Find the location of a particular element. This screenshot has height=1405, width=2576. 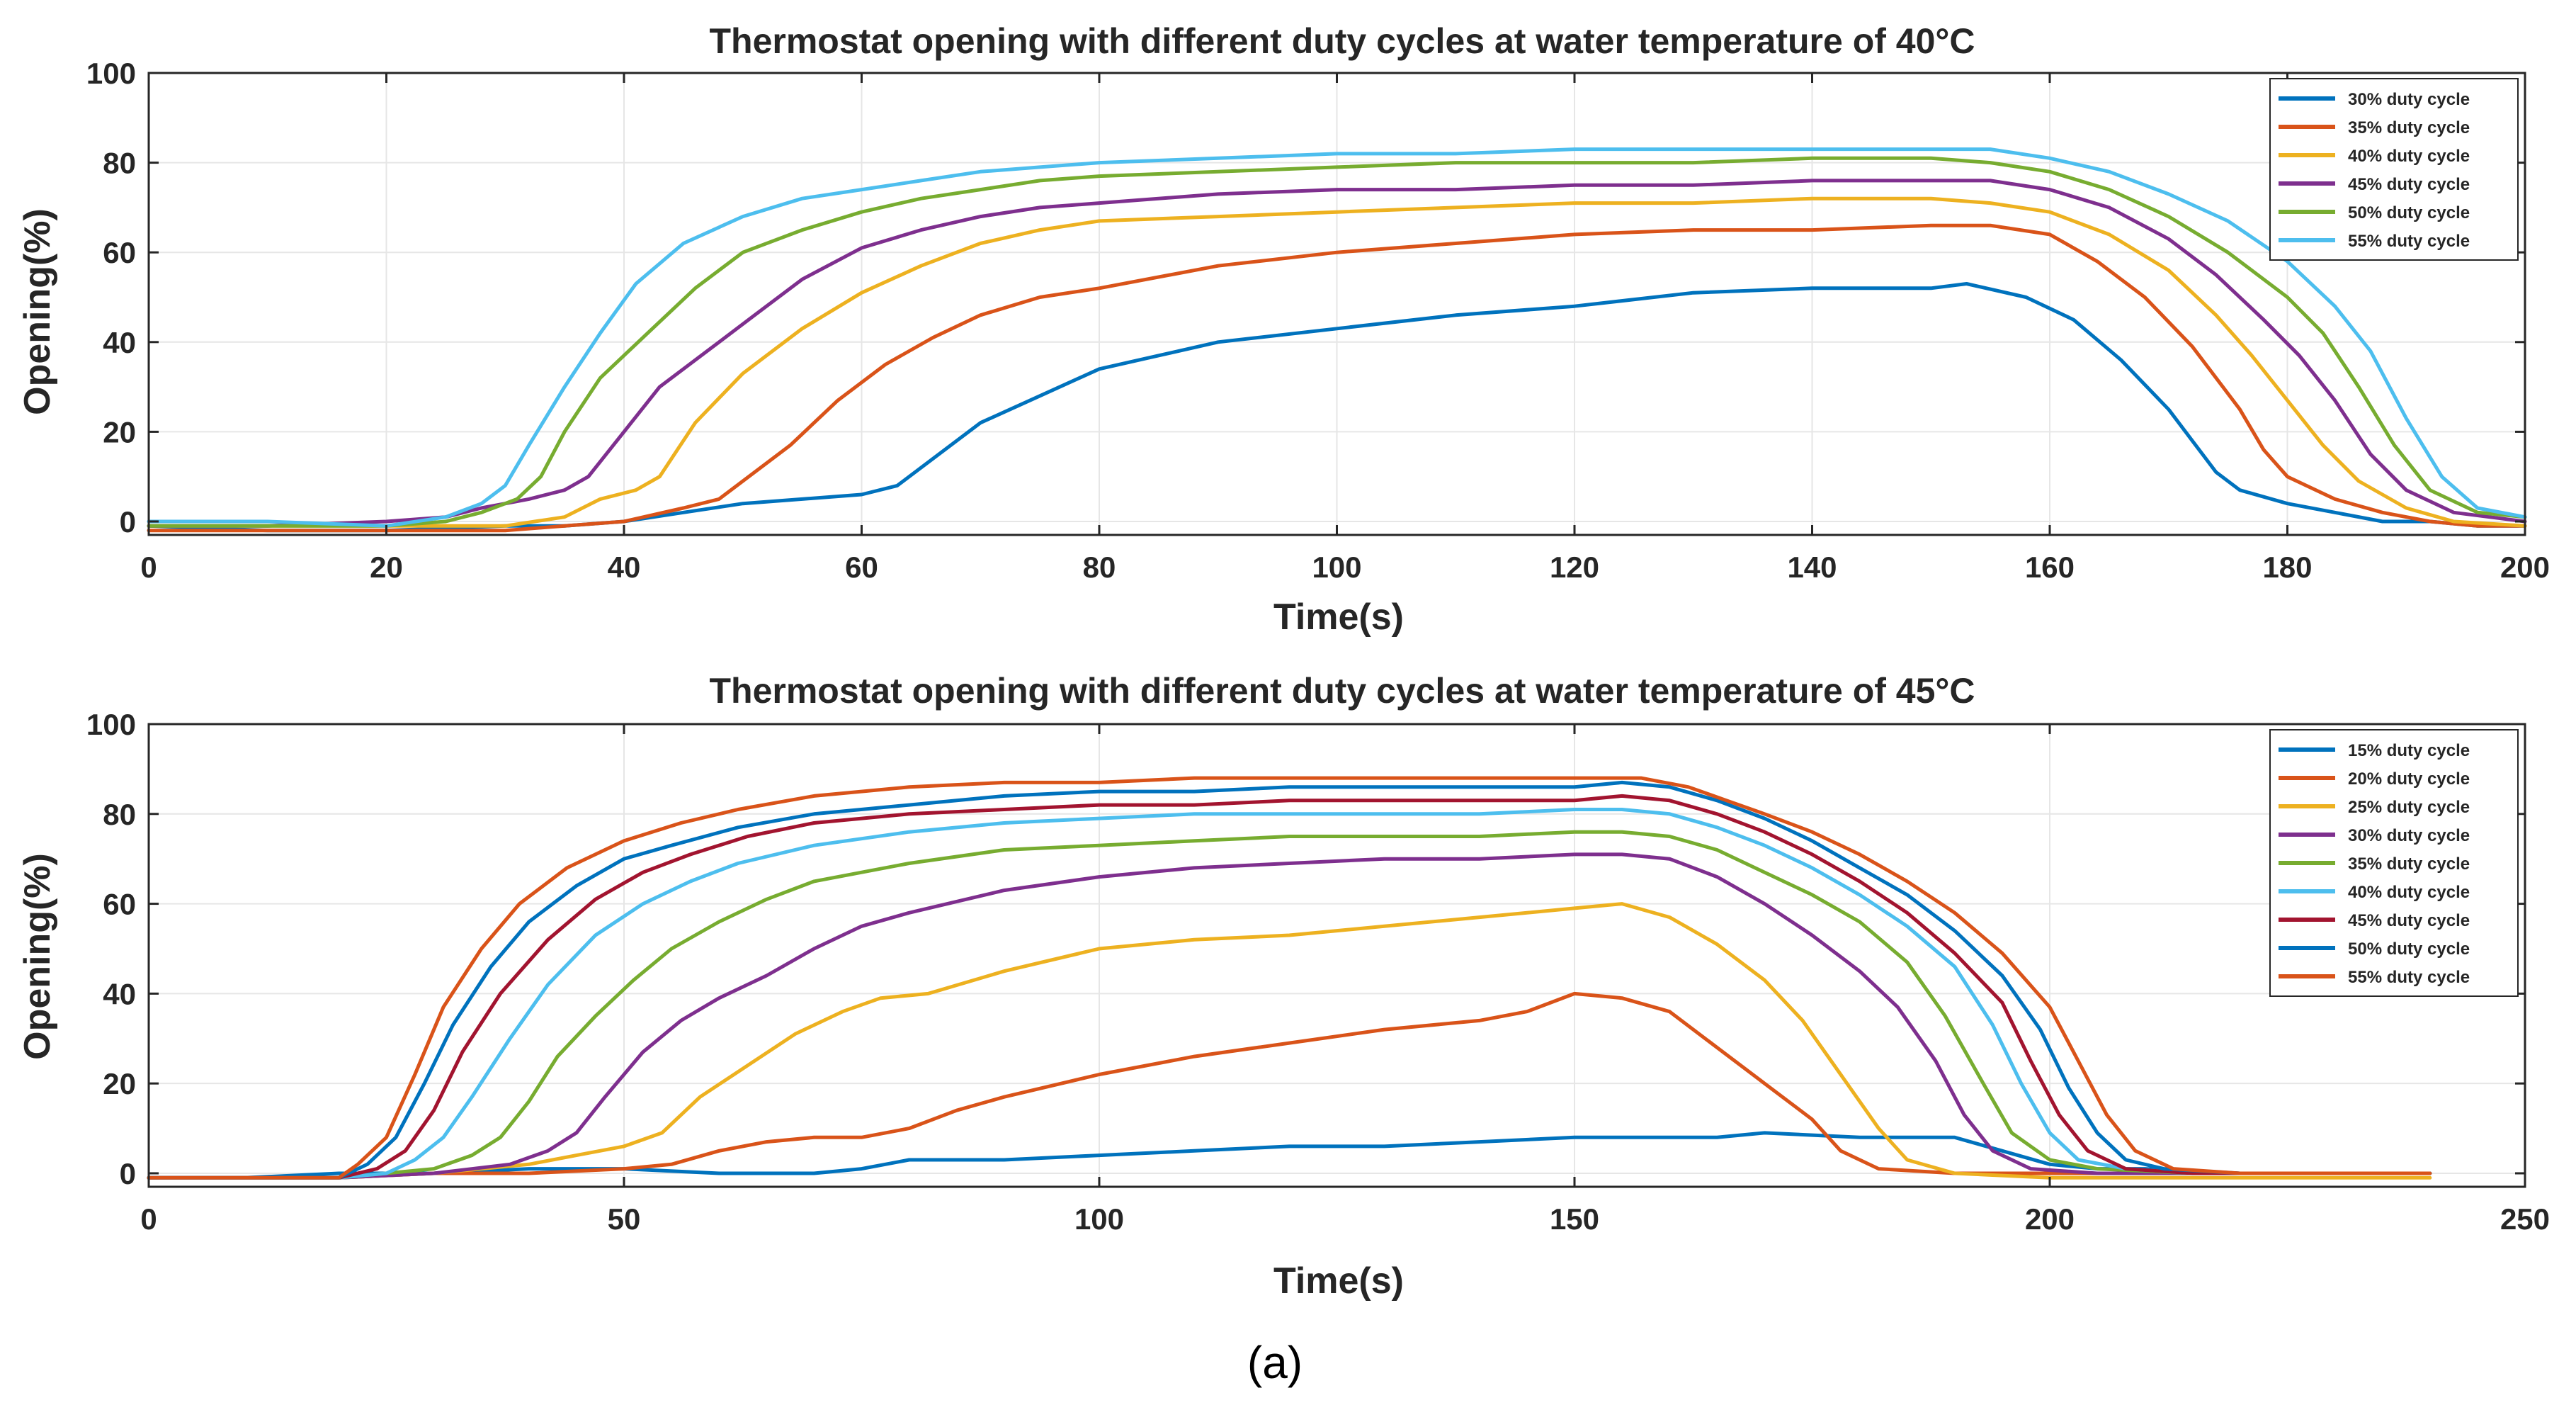

figure-caption: (a) is located at coordinates (1275, 1362).